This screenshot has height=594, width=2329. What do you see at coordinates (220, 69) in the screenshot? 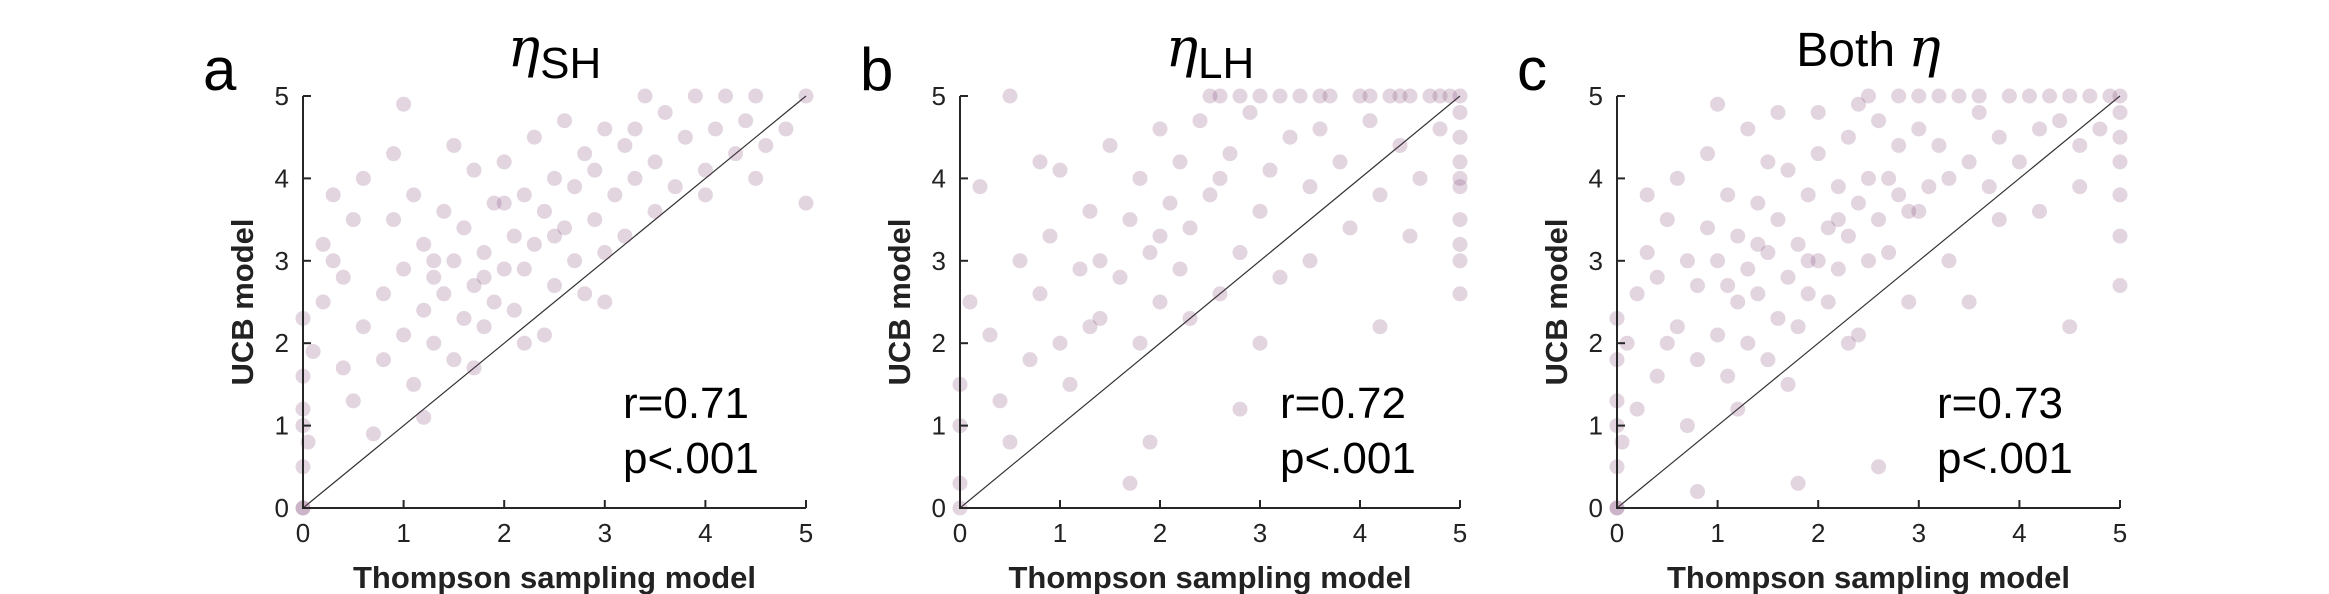
I see `panel-letter: a` at bounding box center [220, 69].